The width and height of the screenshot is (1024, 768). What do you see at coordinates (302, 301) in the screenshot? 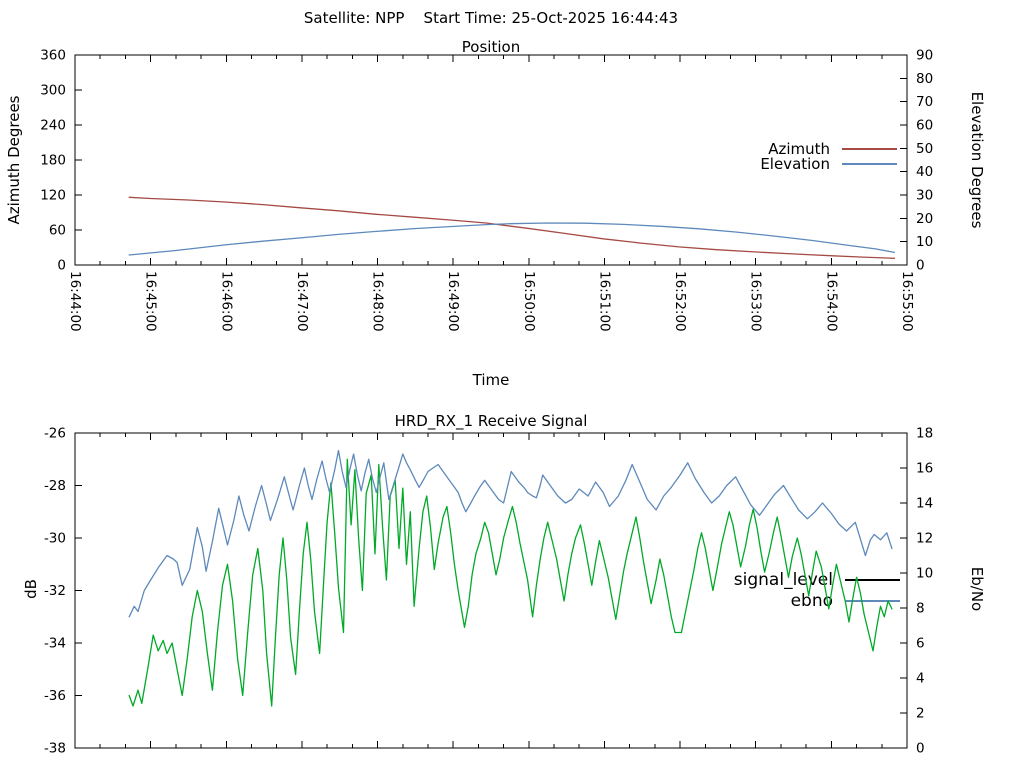
I see `svg-text: 16:47:00` at bounding box center [302, 301].